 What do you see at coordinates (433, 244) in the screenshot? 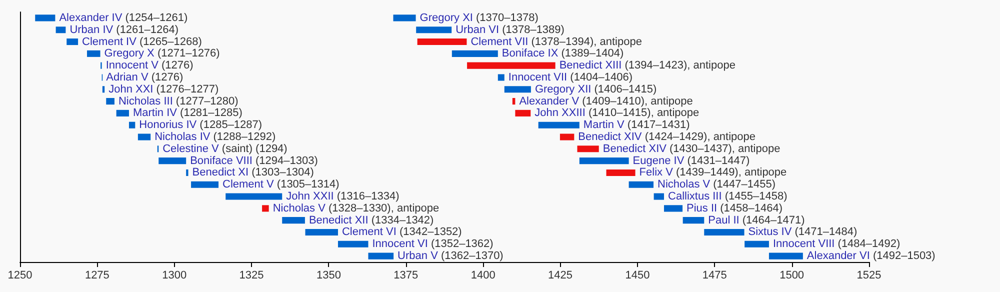
I see `annotation: Innocent VI (1352–1362)` at bounding box center [433, 244].